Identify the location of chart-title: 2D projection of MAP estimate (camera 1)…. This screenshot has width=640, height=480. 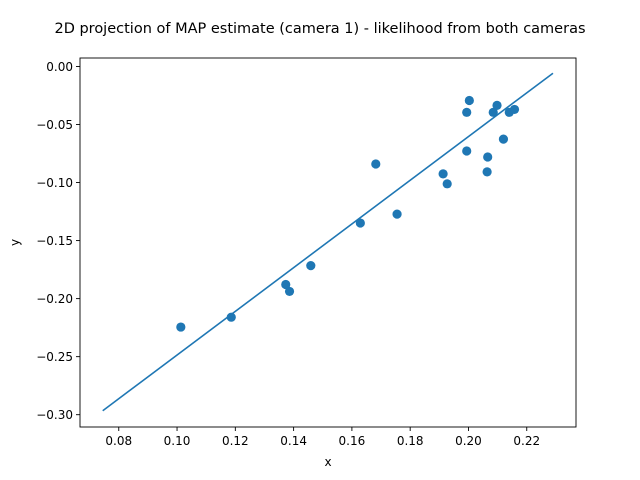
(319, 29).